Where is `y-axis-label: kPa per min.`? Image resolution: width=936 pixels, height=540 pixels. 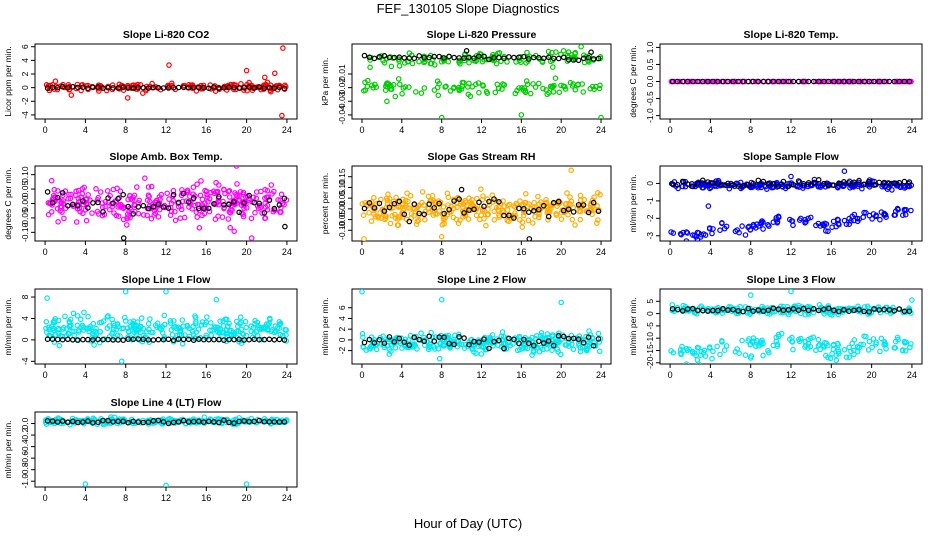 y-axis-label: kPa per min. is located at coordinates (325, 82).